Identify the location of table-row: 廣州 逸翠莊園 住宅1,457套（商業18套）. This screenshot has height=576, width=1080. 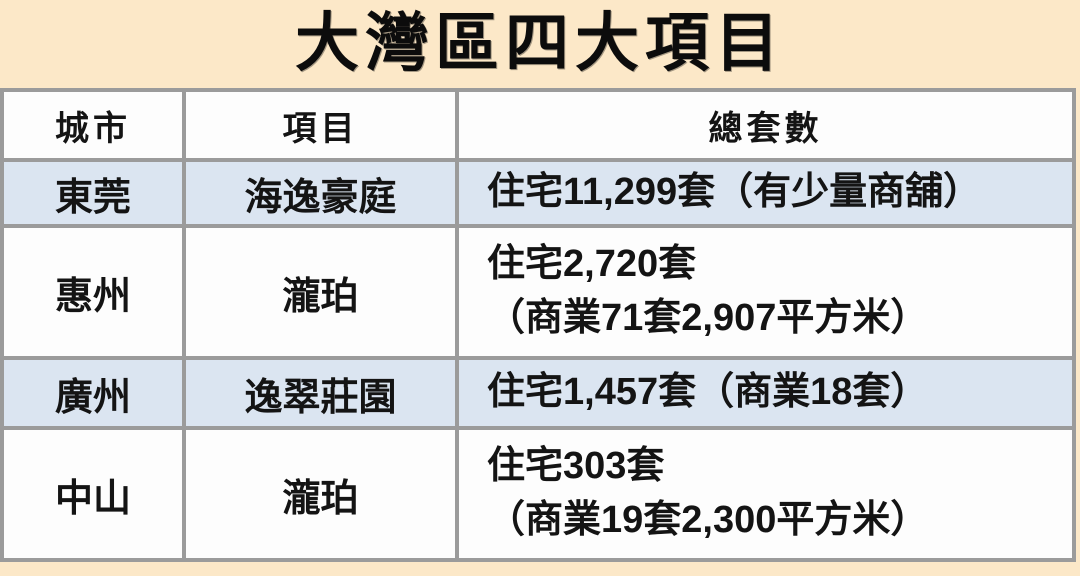
(538, 393).